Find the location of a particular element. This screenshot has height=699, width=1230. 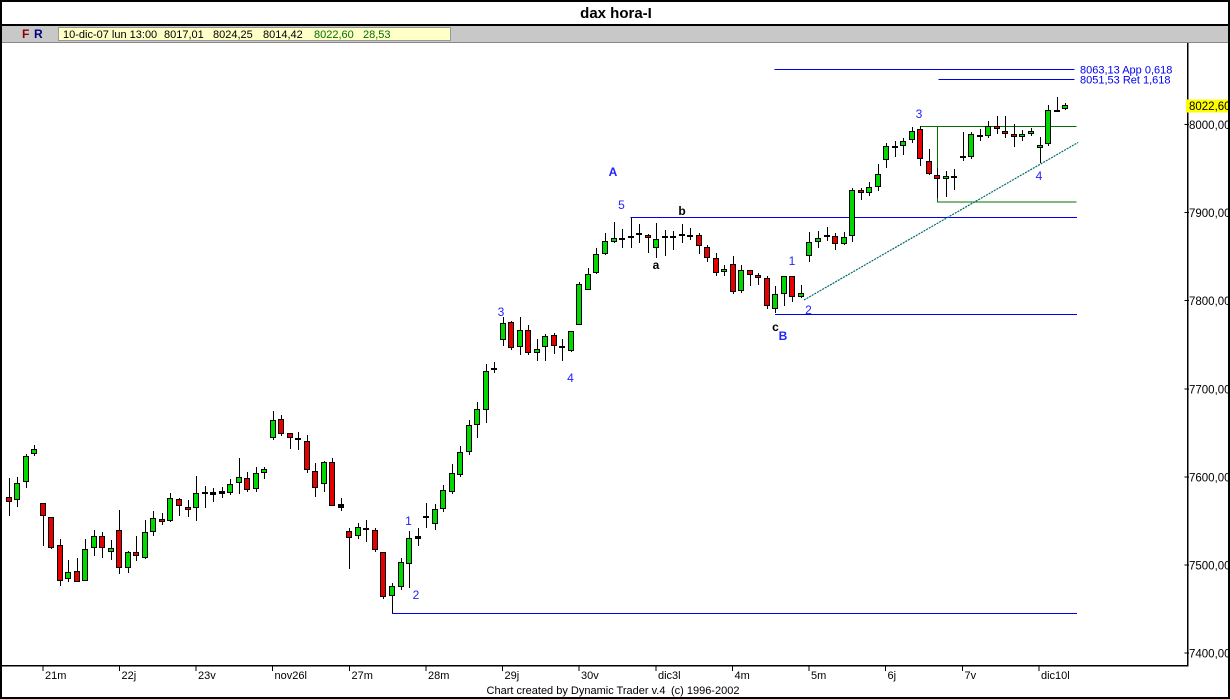

svg-text: B is located at coordinates (783, 336).